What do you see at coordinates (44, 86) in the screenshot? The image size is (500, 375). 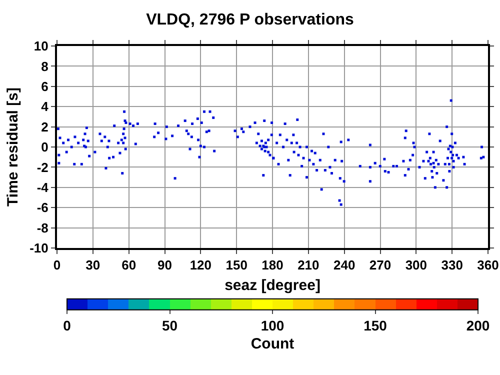 I see `y-tick-label: 6` at bounding box center [44, 86].